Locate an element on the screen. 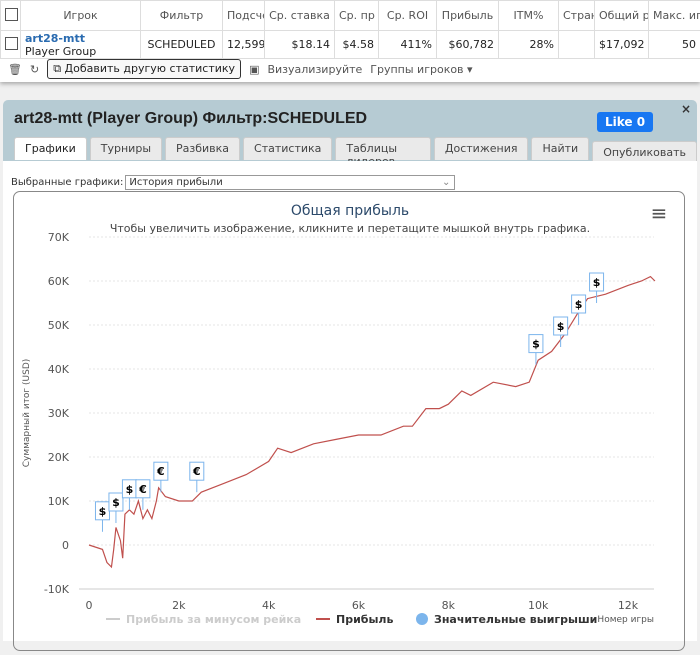  select-all-checkbox is located at coordinates (11, 16).